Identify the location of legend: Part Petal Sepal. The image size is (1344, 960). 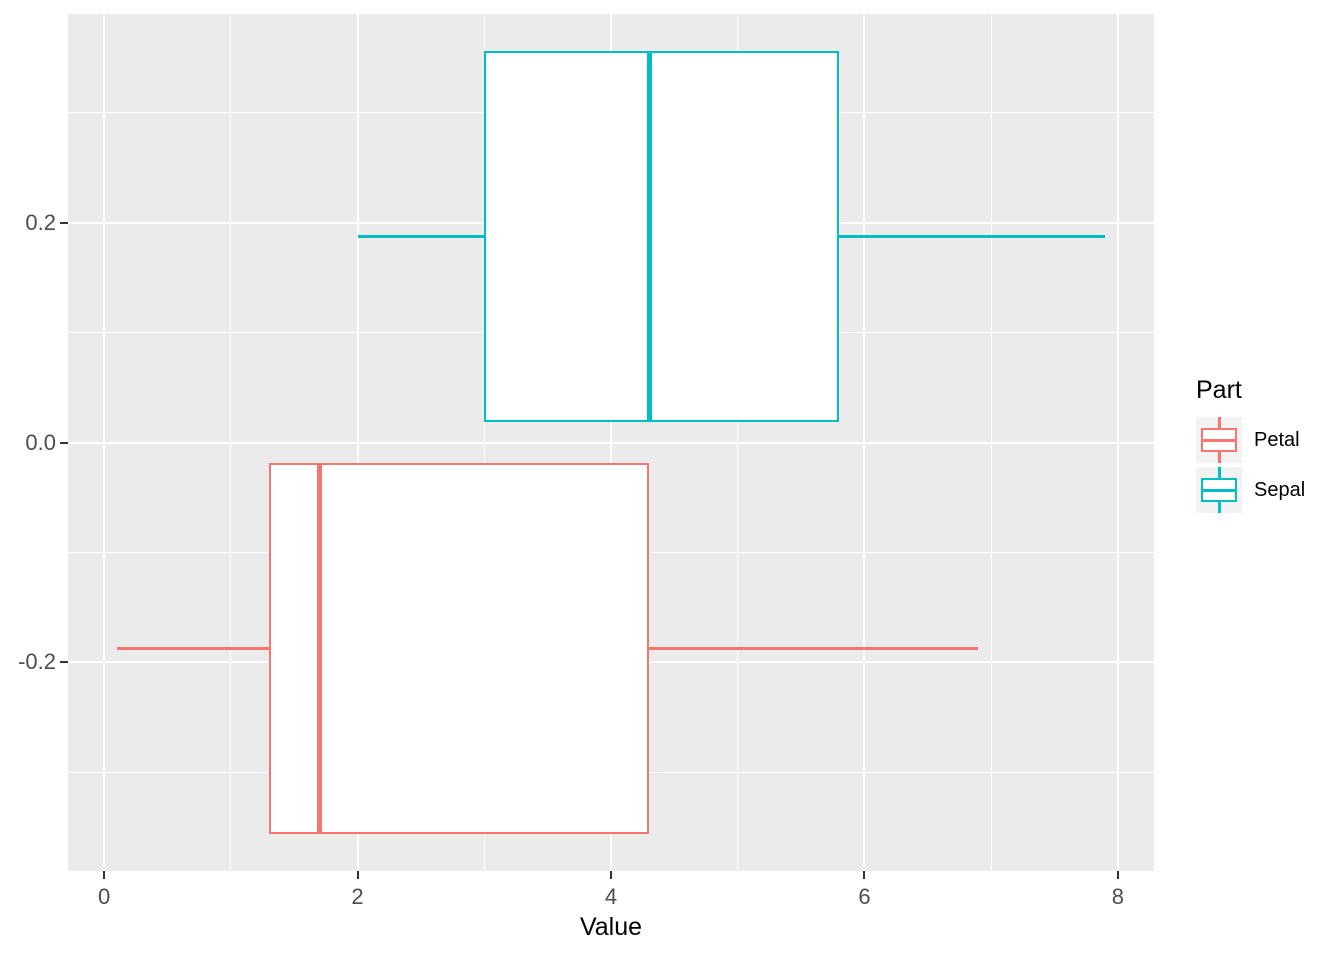
(1250, 446).